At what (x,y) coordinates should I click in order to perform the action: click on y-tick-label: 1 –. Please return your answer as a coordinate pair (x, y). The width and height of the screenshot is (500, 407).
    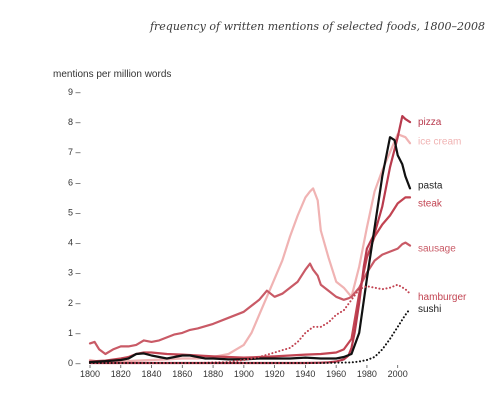
    Looking at the image, I should click on (74, 333).